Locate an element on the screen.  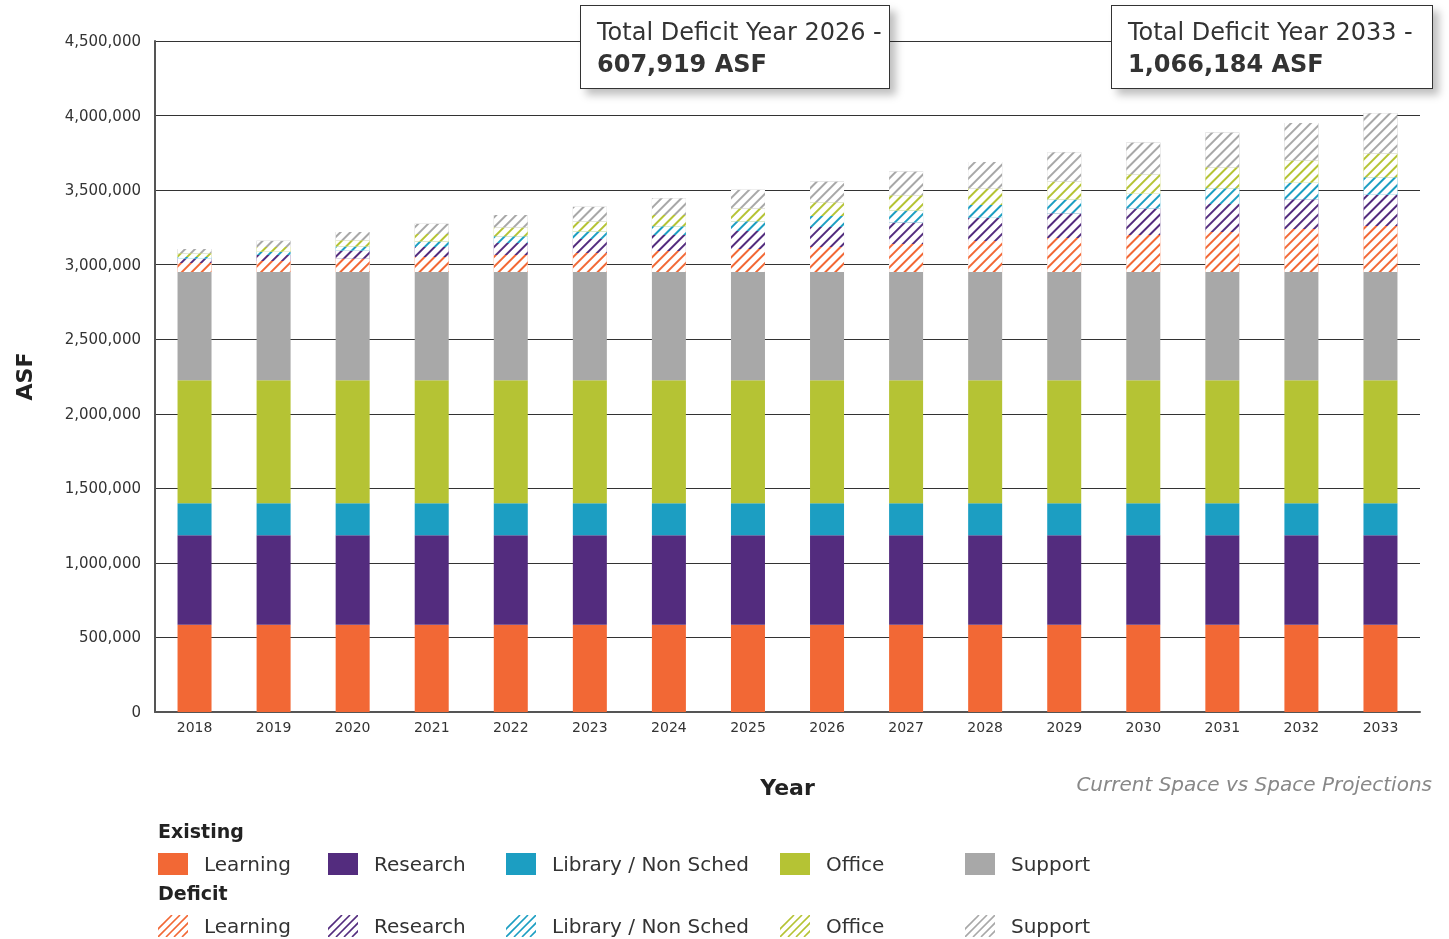
y-tick-label: 1,000,000 is located at coordinates (102, 562).